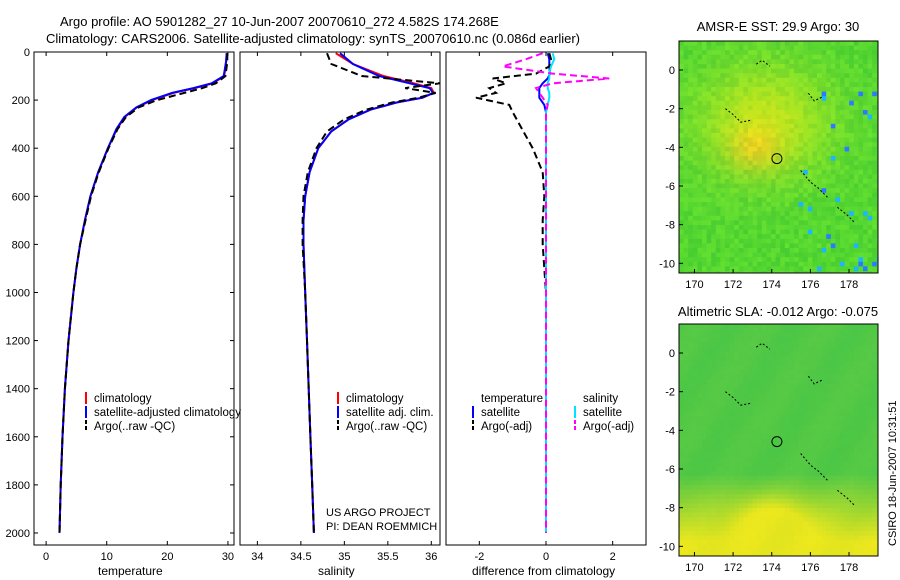 The width and height of the screenshot is (900, 580). Describe the element at coordinates (602, 413) in the screenshot. I see `legend-sal-satellite: satellite` at that location.